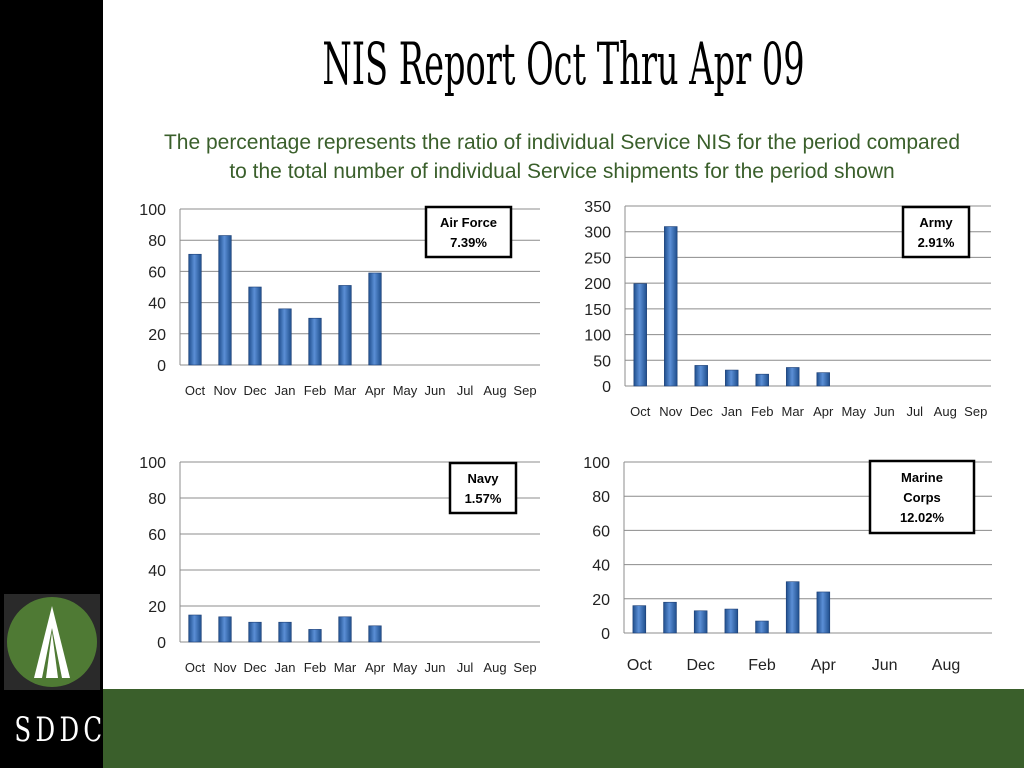  Describe the element at coordinates (60, 730) in the screenshot. I see `logo-text: SDDC` at that location.